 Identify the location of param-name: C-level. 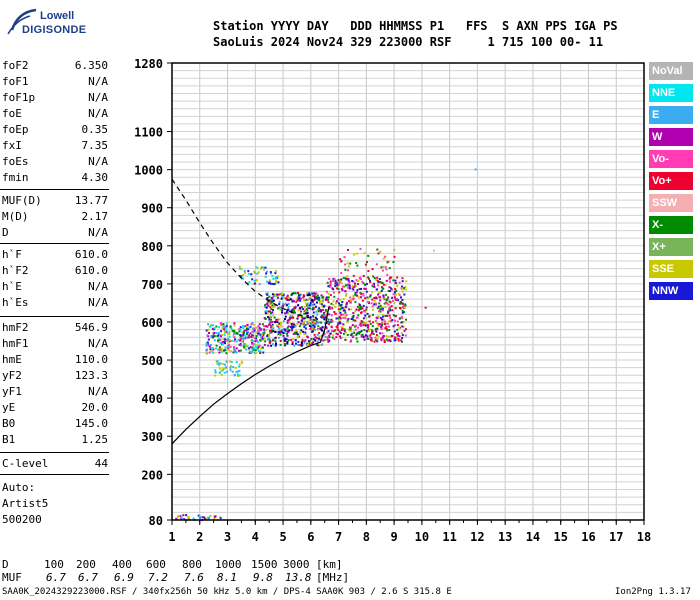
(25, 463).